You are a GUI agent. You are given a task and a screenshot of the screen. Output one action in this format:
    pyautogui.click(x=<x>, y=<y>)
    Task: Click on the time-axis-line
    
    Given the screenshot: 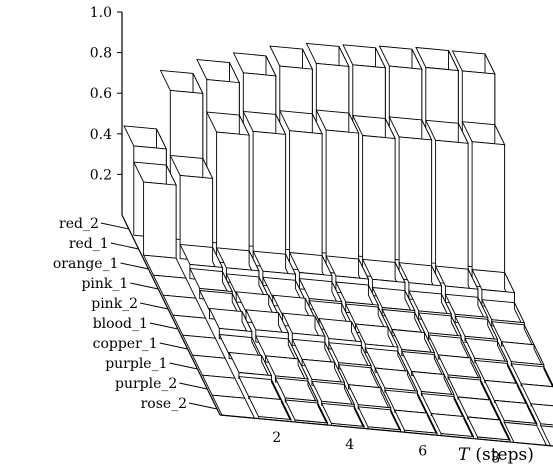 What is the action you would take?
    pyautogui.click(x=386, y=430)
    